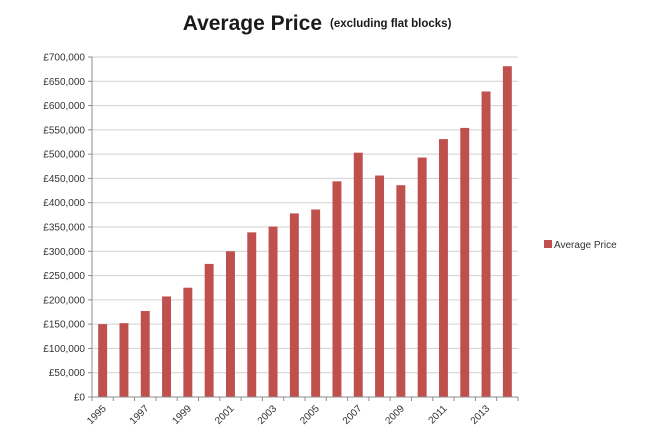 The height and width of the screenshot is (441, 655). Describe the element at coordinates (294, 305) in the screenshot. I see `bar-2004` at that location.